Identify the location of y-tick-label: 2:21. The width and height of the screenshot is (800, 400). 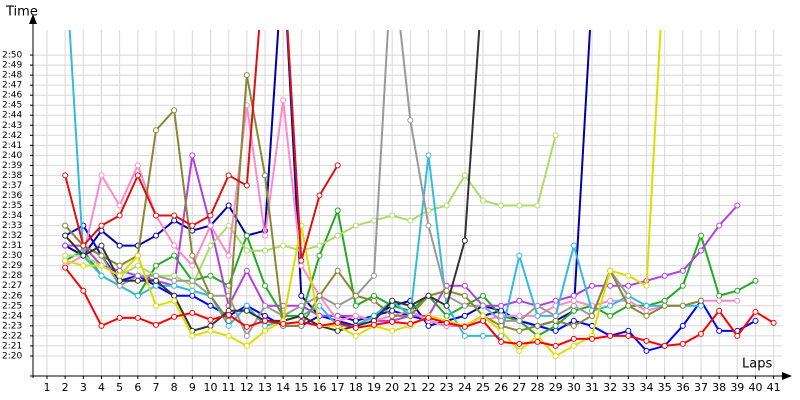
(12, 346).